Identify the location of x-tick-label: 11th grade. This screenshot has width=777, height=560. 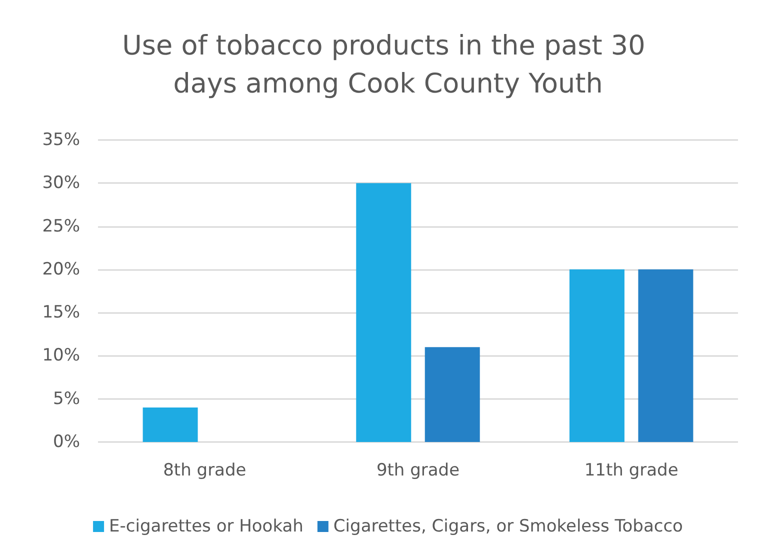
(631, 470).